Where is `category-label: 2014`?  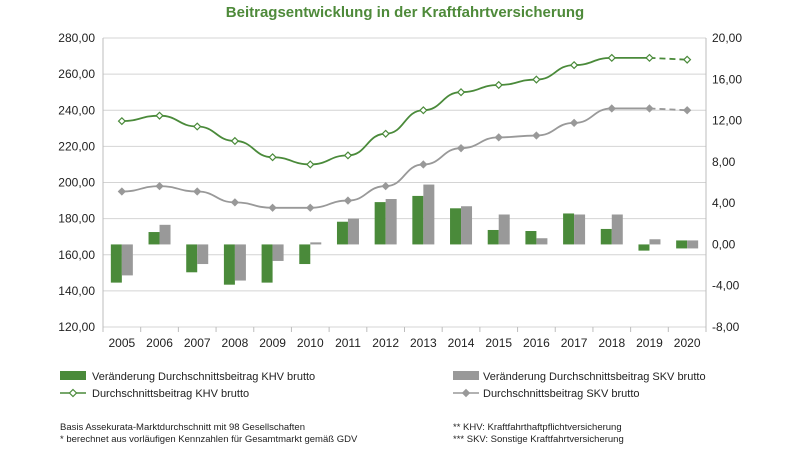
category-label: 2014 is located at coordinates (461, 343).